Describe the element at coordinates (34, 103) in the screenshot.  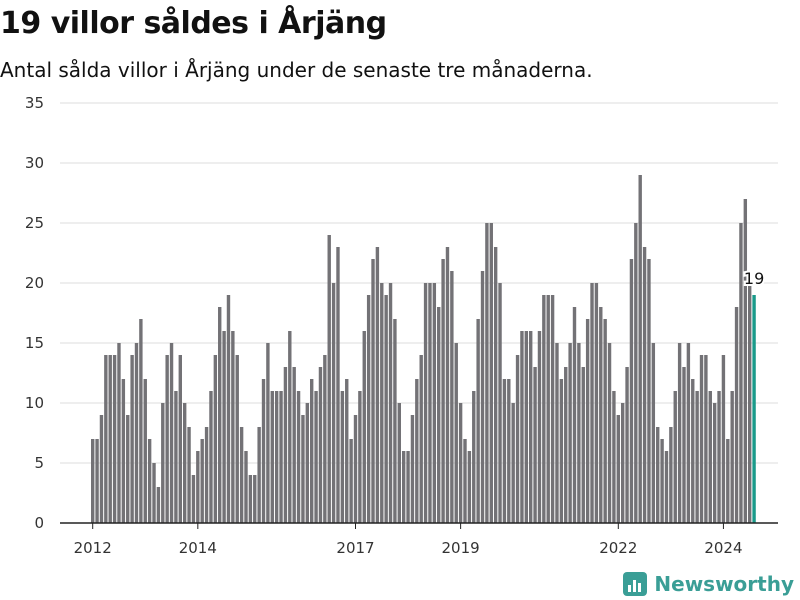
I see `y-tick-label: 35` at that location.